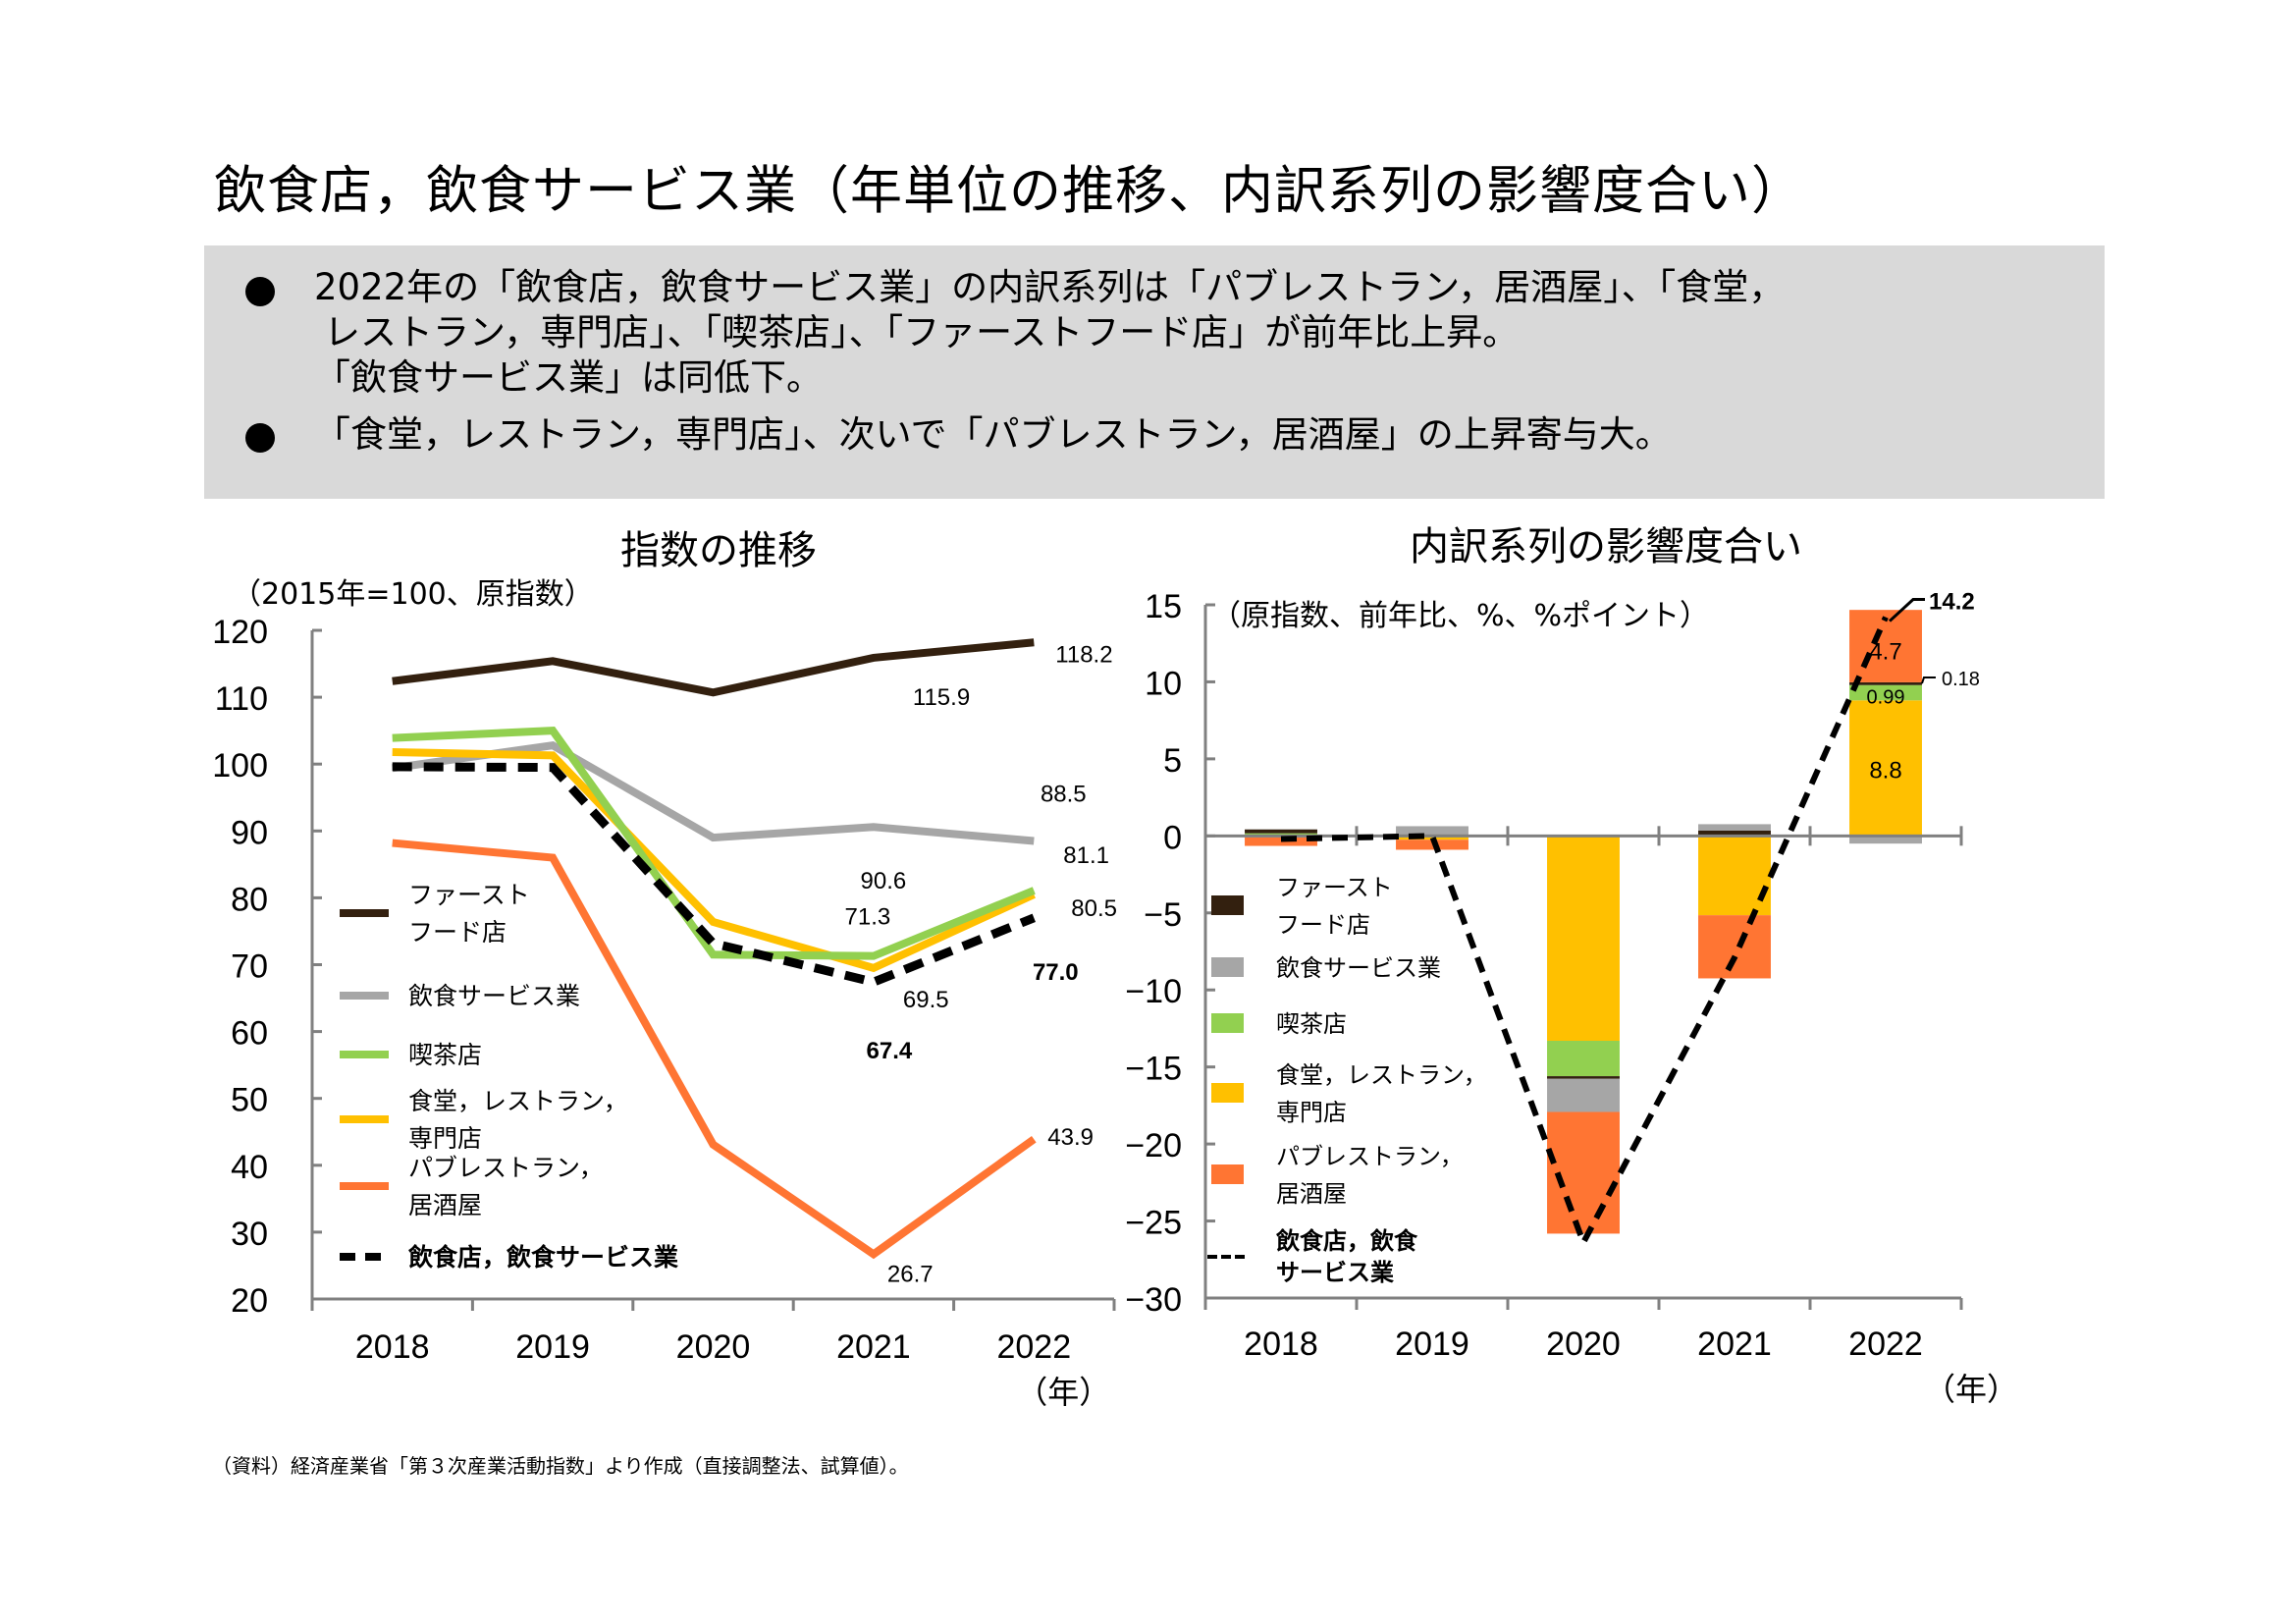 The image size is (2296, 1624). I want to click on x-tick-label: 2020, so click(714, 1347).